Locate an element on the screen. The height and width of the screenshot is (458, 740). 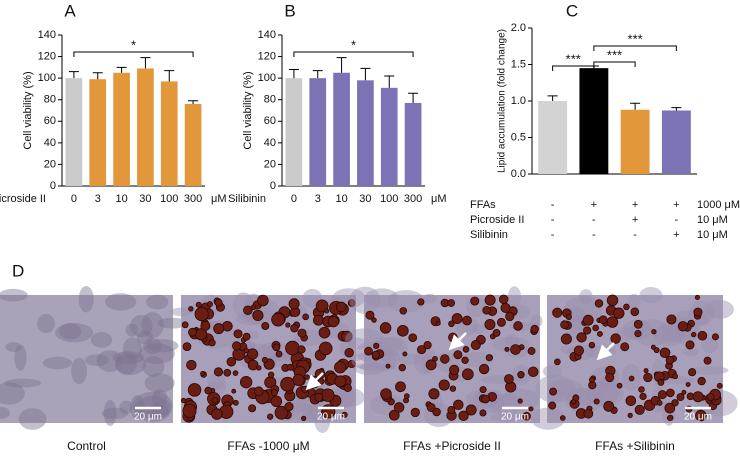
scale-bar-label: 20 μm is located at coordinates (331, 417).